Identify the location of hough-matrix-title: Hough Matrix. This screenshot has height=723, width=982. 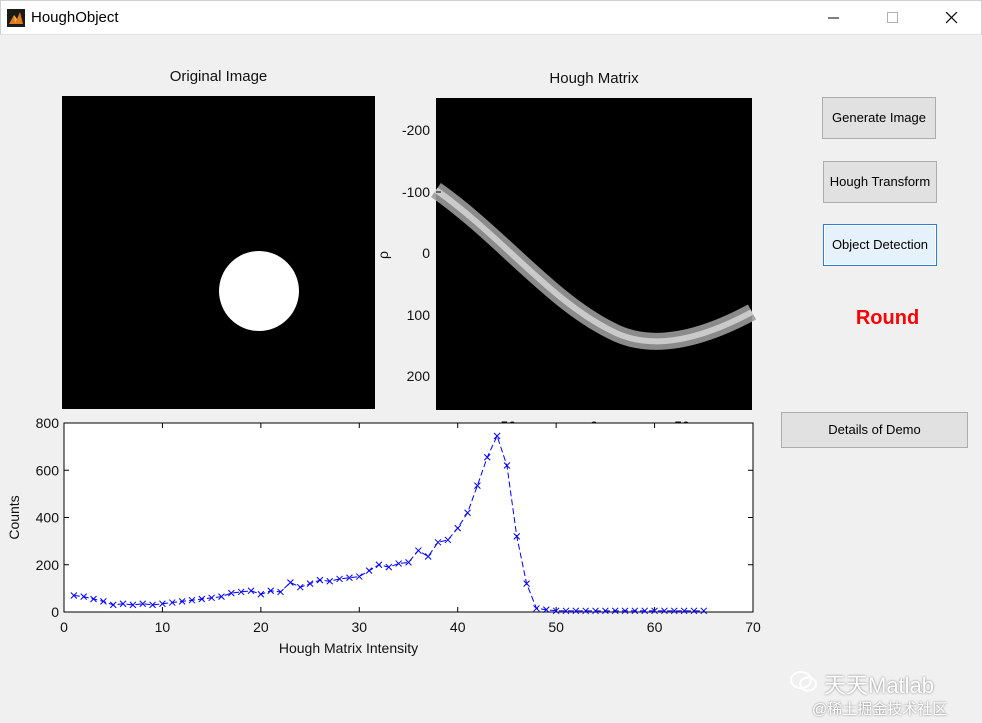
(594, 78).